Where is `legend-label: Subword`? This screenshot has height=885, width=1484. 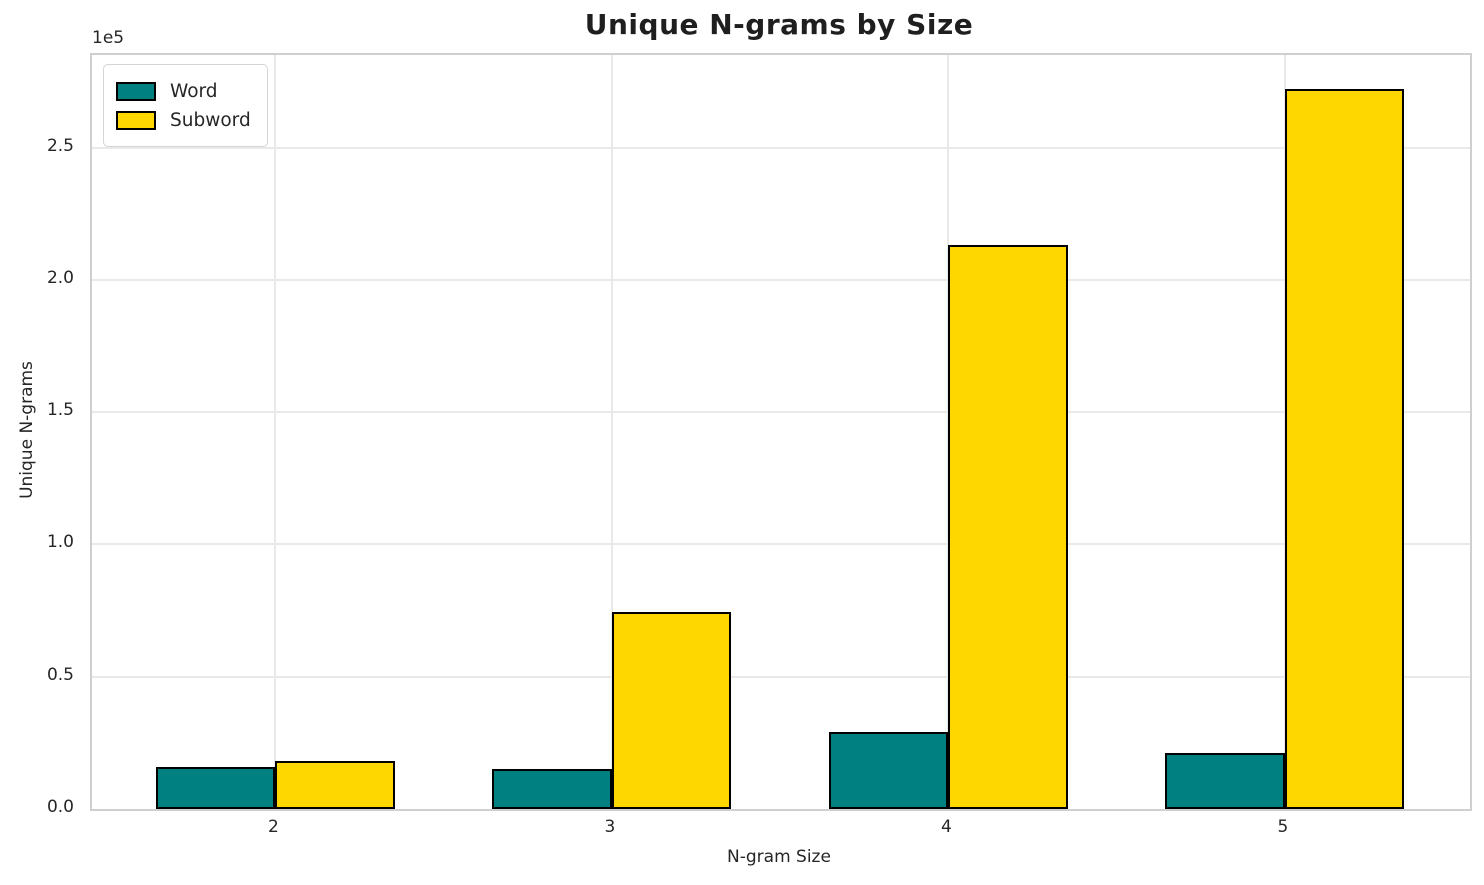 legend-label: Subword is located at coordinates (210, 120).